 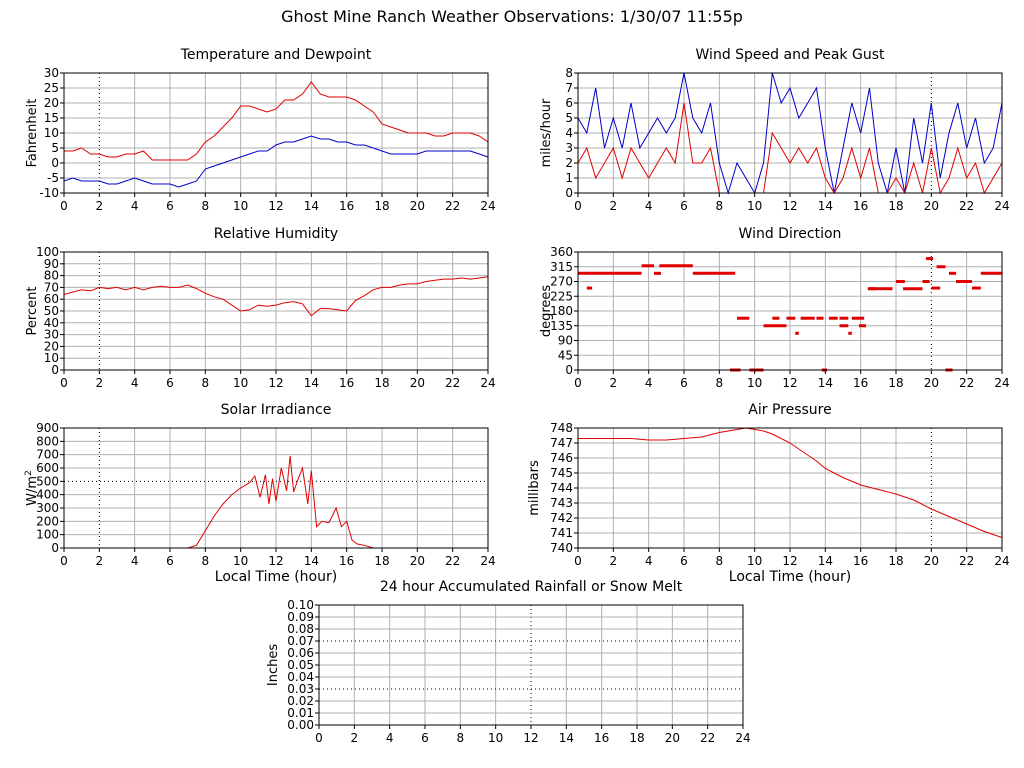 I want to click on y-tick-label: 741, so click(x=561, y=533).